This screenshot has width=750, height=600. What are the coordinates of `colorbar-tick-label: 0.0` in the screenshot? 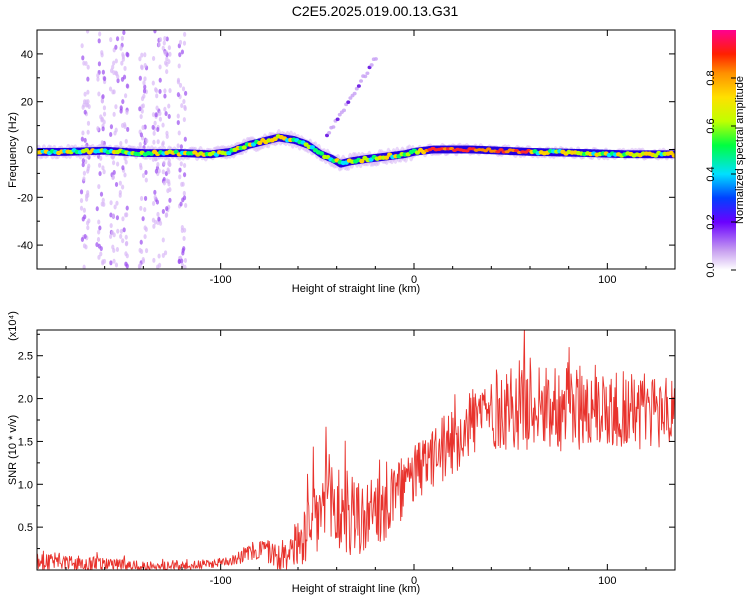 It's located at (711, 269).